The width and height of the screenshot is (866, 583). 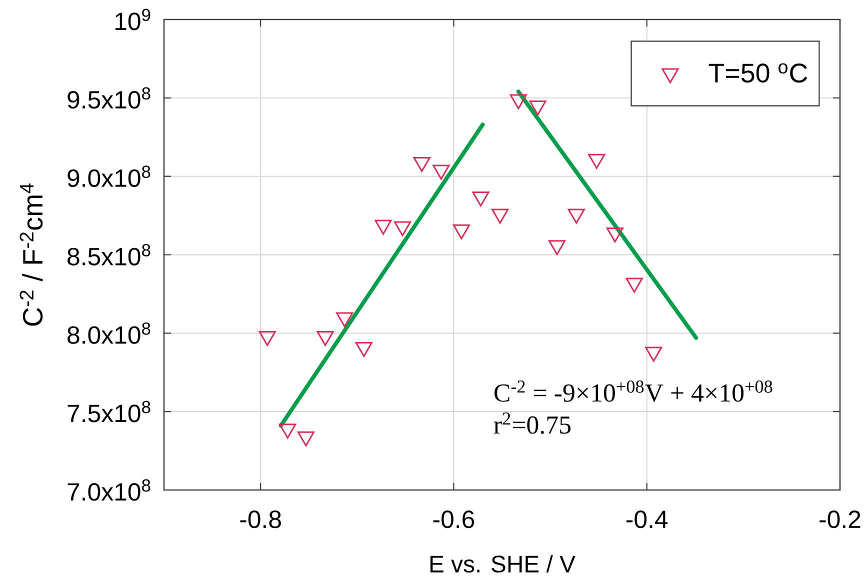 I want to click on x-tick-label: -0.2, so click(x=840, y=519).